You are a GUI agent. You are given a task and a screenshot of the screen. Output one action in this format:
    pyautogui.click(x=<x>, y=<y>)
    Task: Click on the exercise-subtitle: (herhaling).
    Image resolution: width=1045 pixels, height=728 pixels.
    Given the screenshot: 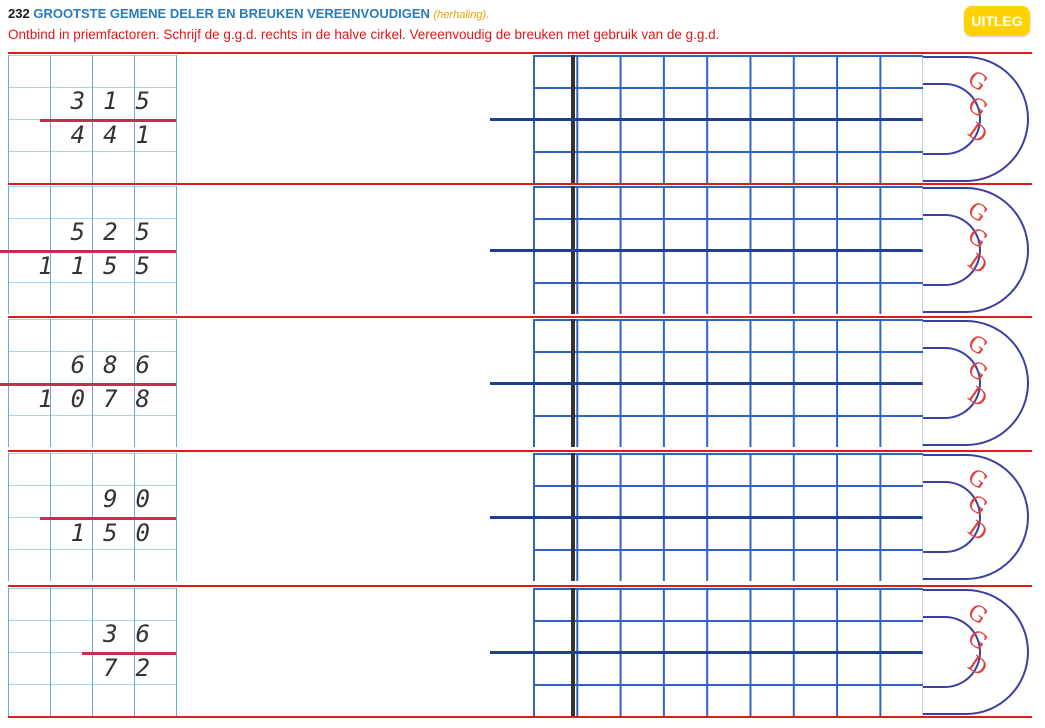 What is the action you would take?
    pyautogui.click(x=461, y=15)
    